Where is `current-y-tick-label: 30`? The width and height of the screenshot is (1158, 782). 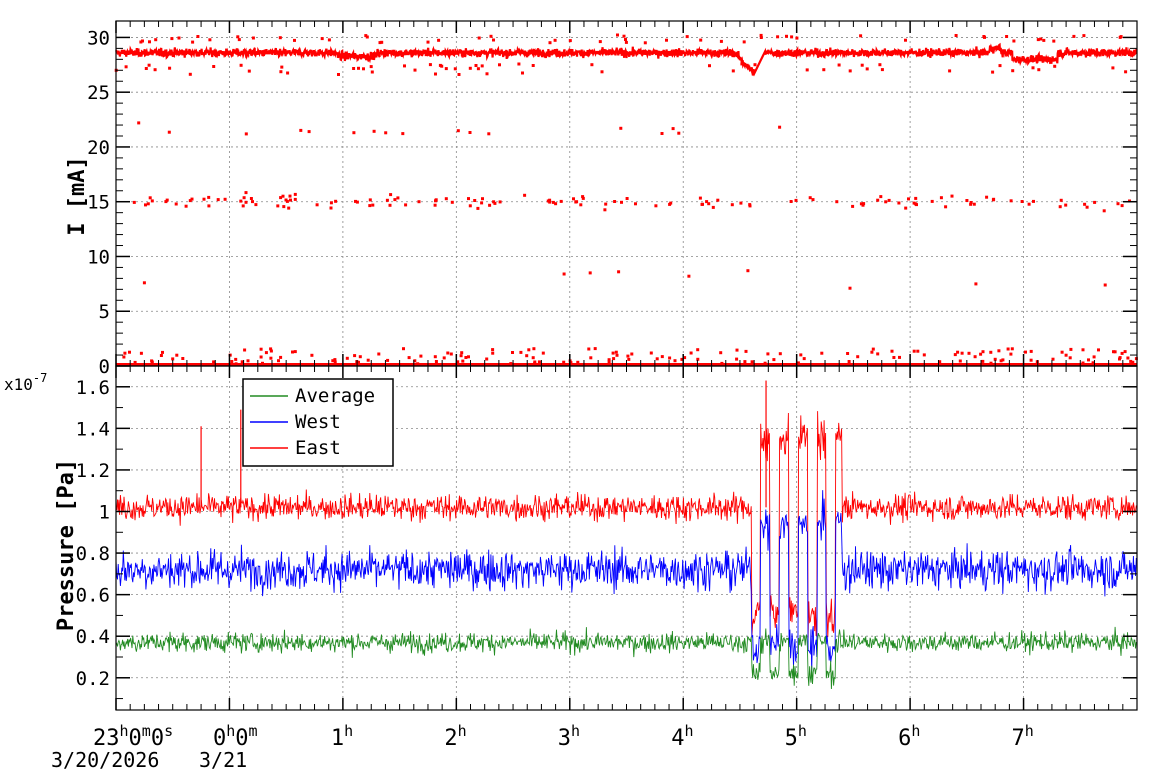 current-y-tick-label: 30 is located at coordinates (98, 38).